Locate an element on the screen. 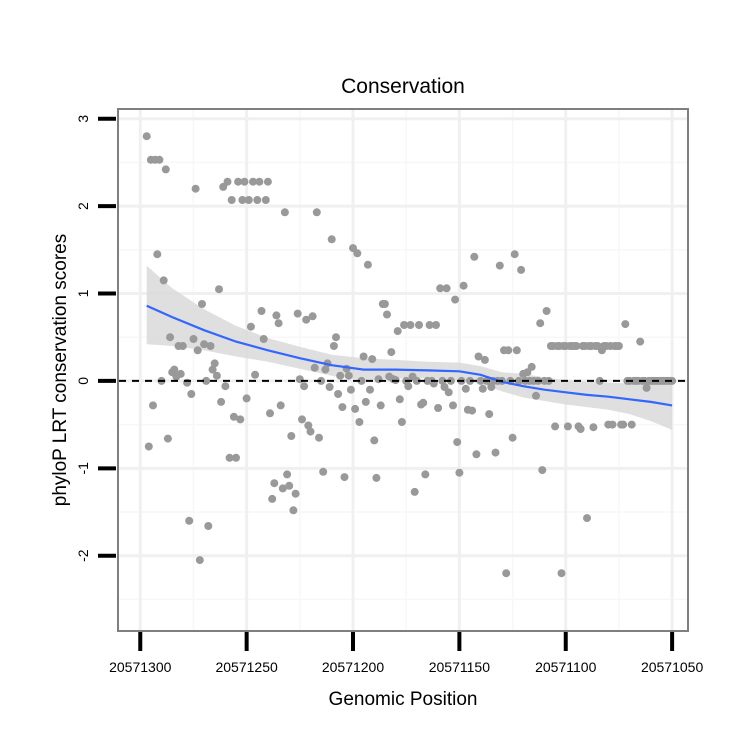  smooth-line-group is located at coordinates (409, 355).